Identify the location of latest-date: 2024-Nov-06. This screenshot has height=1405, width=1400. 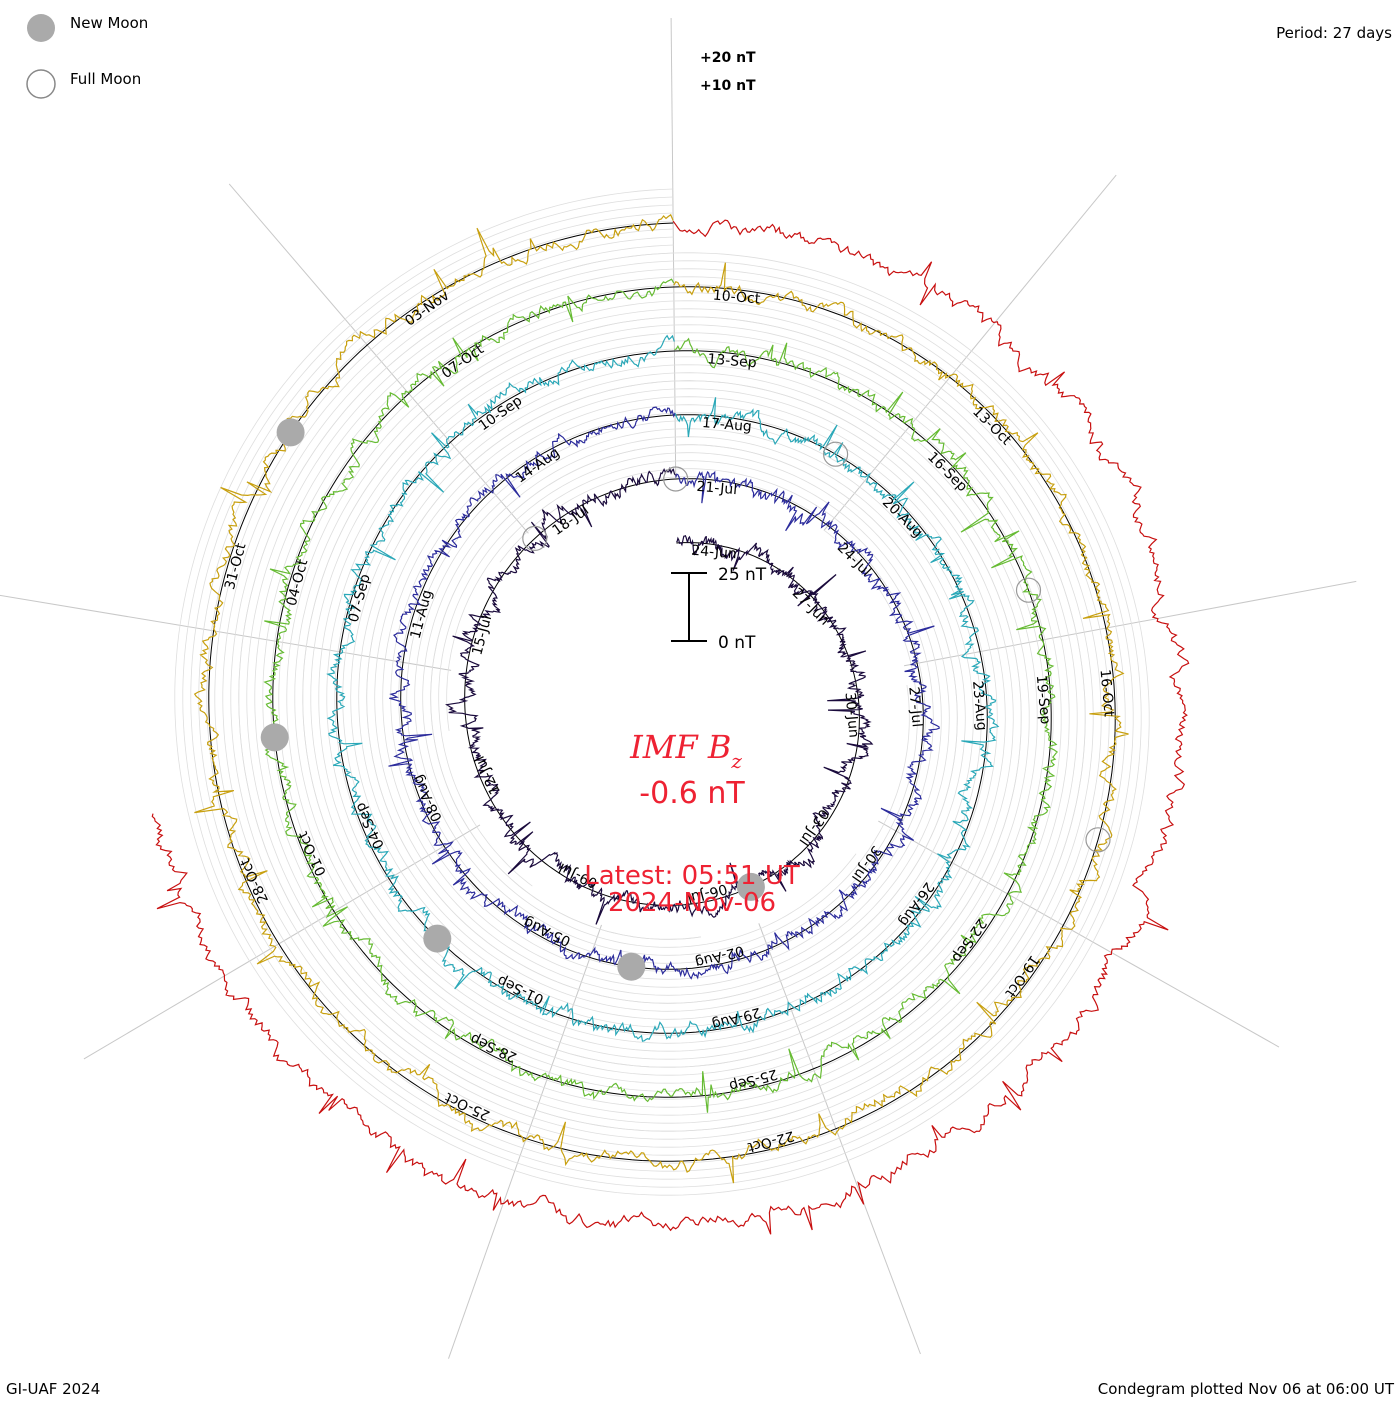
(692, 903).